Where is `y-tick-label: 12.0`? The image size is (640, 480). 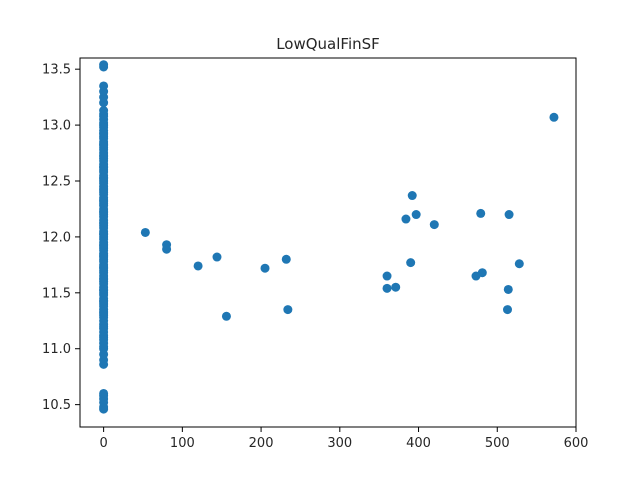
y-tick-label: 12.0 is located at coordinates (56, 237).